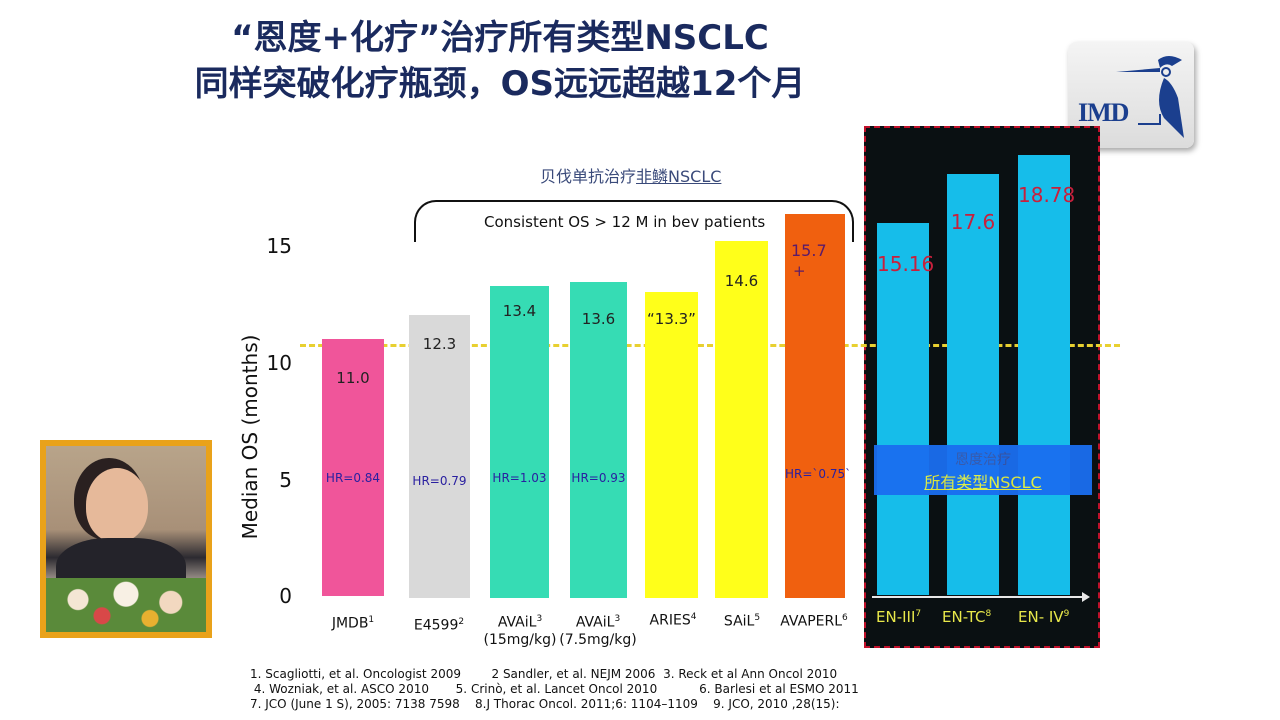 The width and height of the screenshot is (1280, 720). Describe the element at coordinates (520, 631) in the screenshot. I see `x-label-avail-15: AVAiL3 (15mg/kg)` at that location.